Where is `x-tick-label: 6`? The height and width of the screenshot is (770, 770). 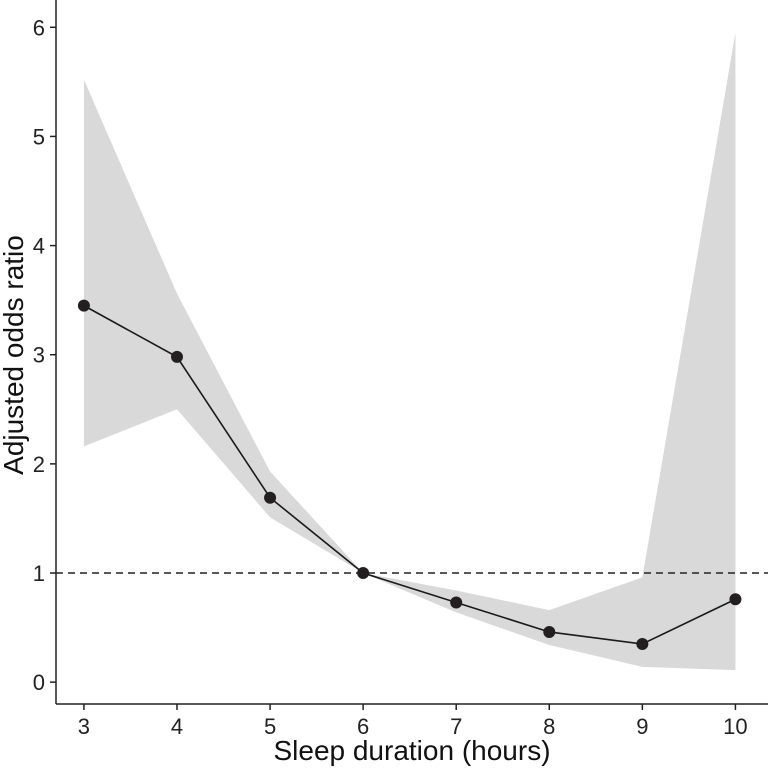 x-tick-label: 6 is located at coordinates (363, 726).